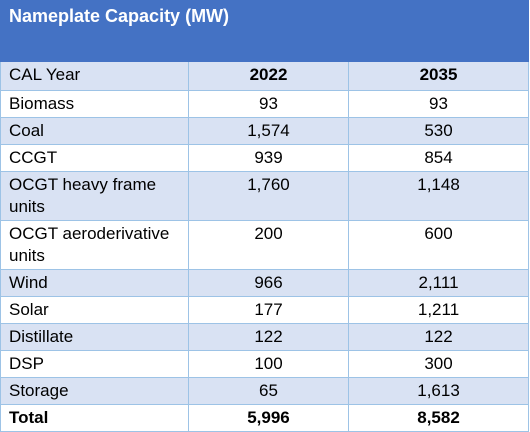 Image resolution: width=530 pixels, height=432 pixels. Describe the element at coordinates (268, 337) in the screenshot. I see `row-value-2022: 122` at that location.